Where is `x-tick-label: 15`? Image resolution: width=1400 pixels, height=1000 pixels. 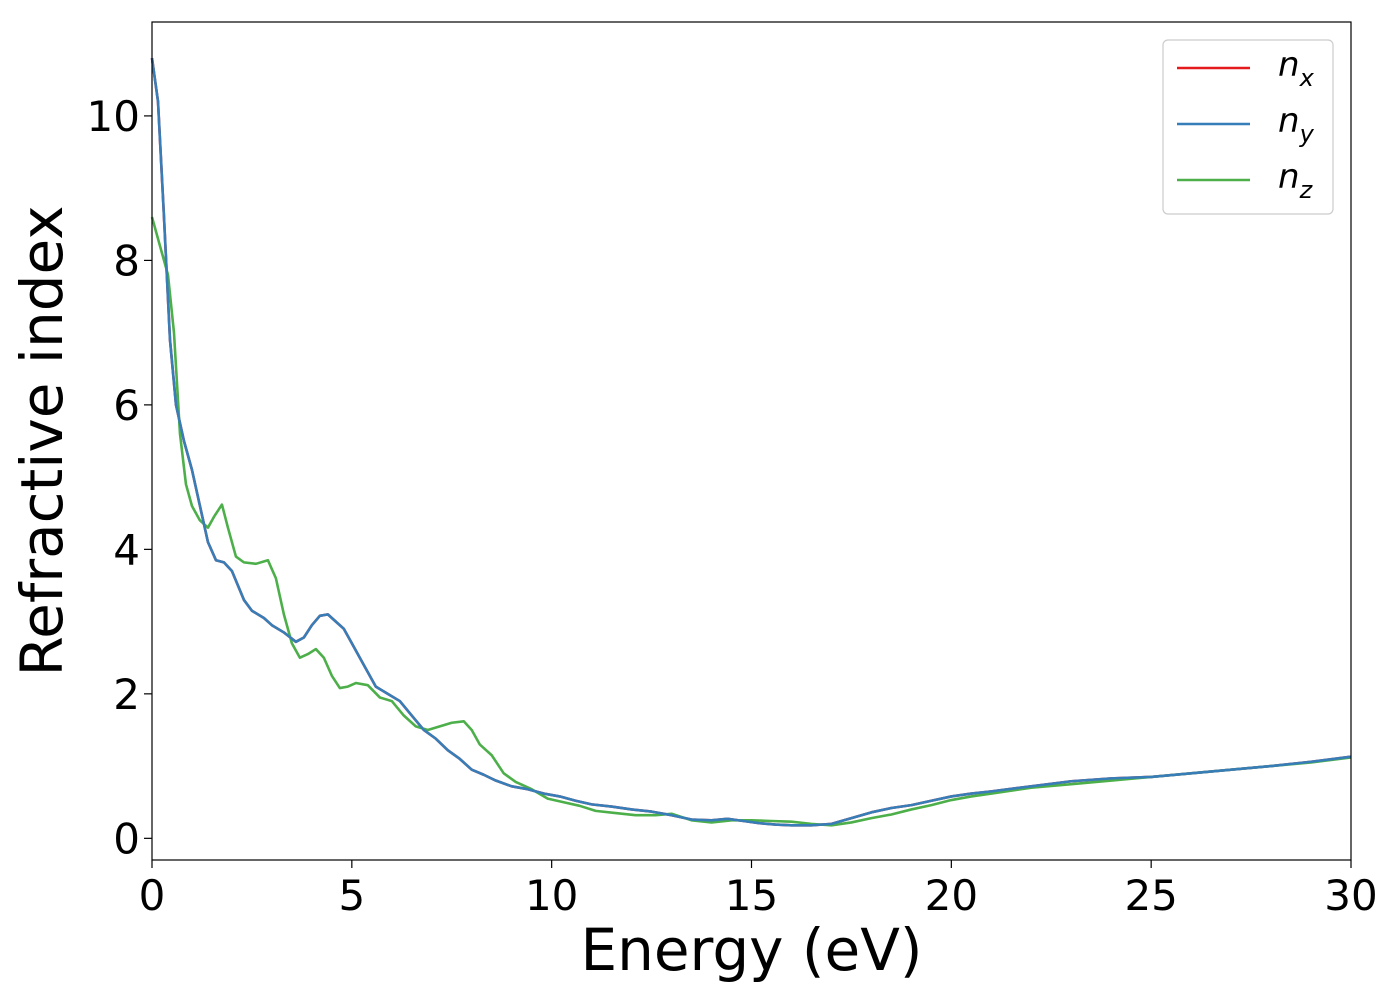
x-tick-label: 15 is located at coordinates (751, 895).